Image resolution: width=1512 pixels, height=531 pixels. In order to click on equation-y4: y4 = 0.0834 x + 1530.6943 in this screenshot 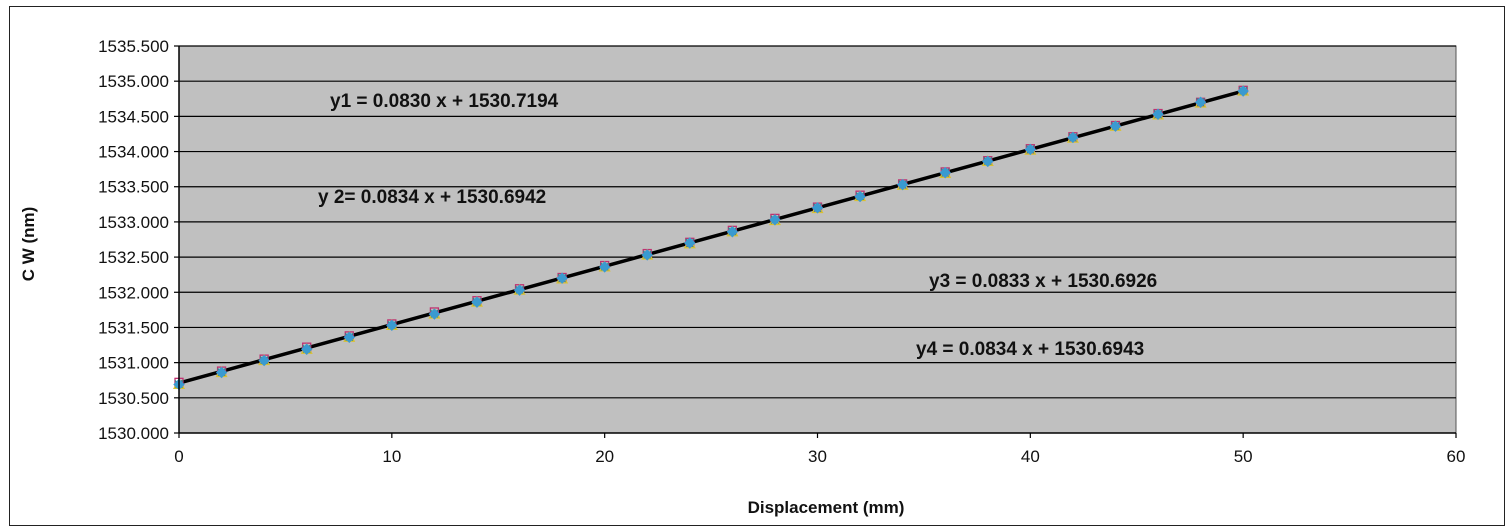, I will do `click(1030, 349)`.